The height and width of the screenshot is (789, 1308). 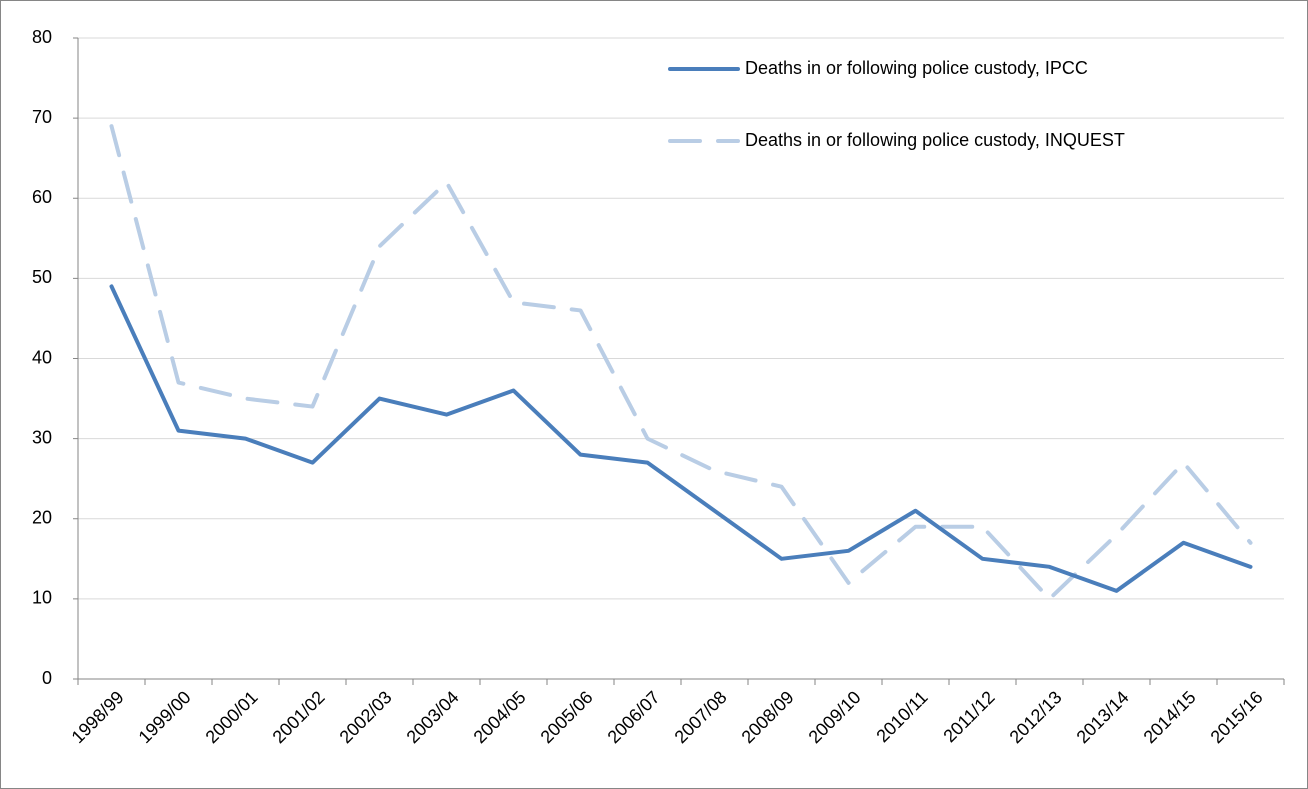 What do you see at coordinates (42, 357) in the screenshot?
I see `y-tick-label: 40` at bounding box center [42, 357].